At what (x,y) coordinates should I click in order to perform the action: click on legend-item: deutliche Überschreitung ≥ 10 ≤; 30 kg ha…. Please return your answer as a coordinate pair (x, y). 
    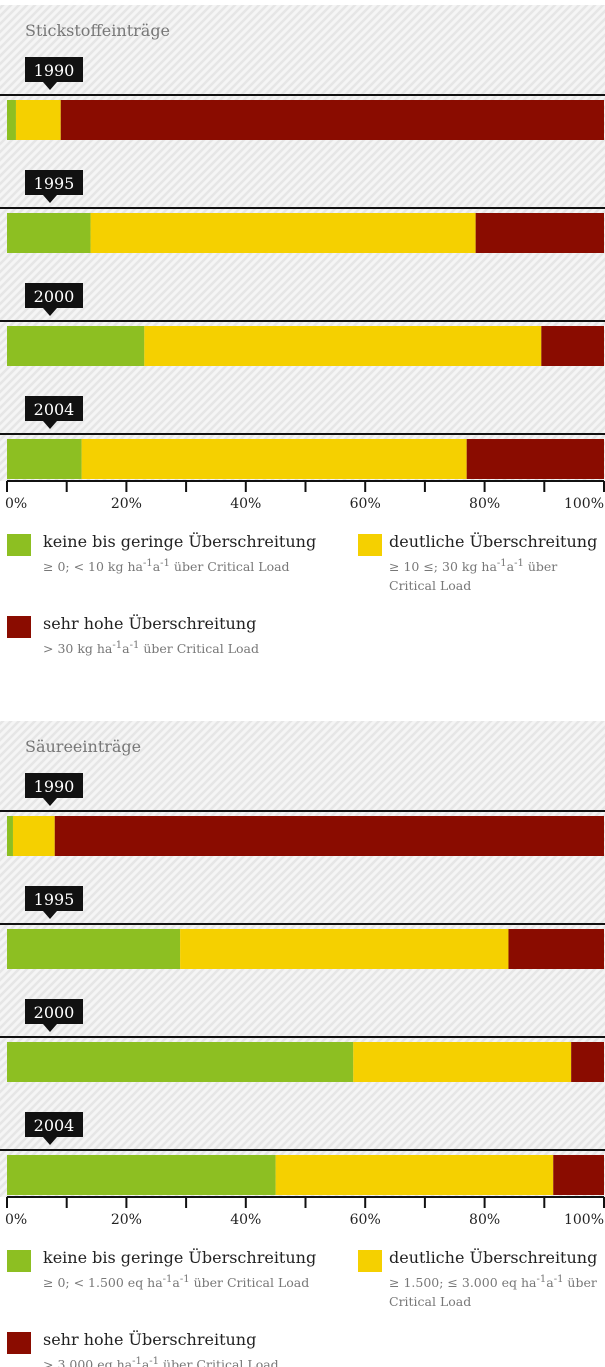
    Looking at the image, I should click on (478, 563).